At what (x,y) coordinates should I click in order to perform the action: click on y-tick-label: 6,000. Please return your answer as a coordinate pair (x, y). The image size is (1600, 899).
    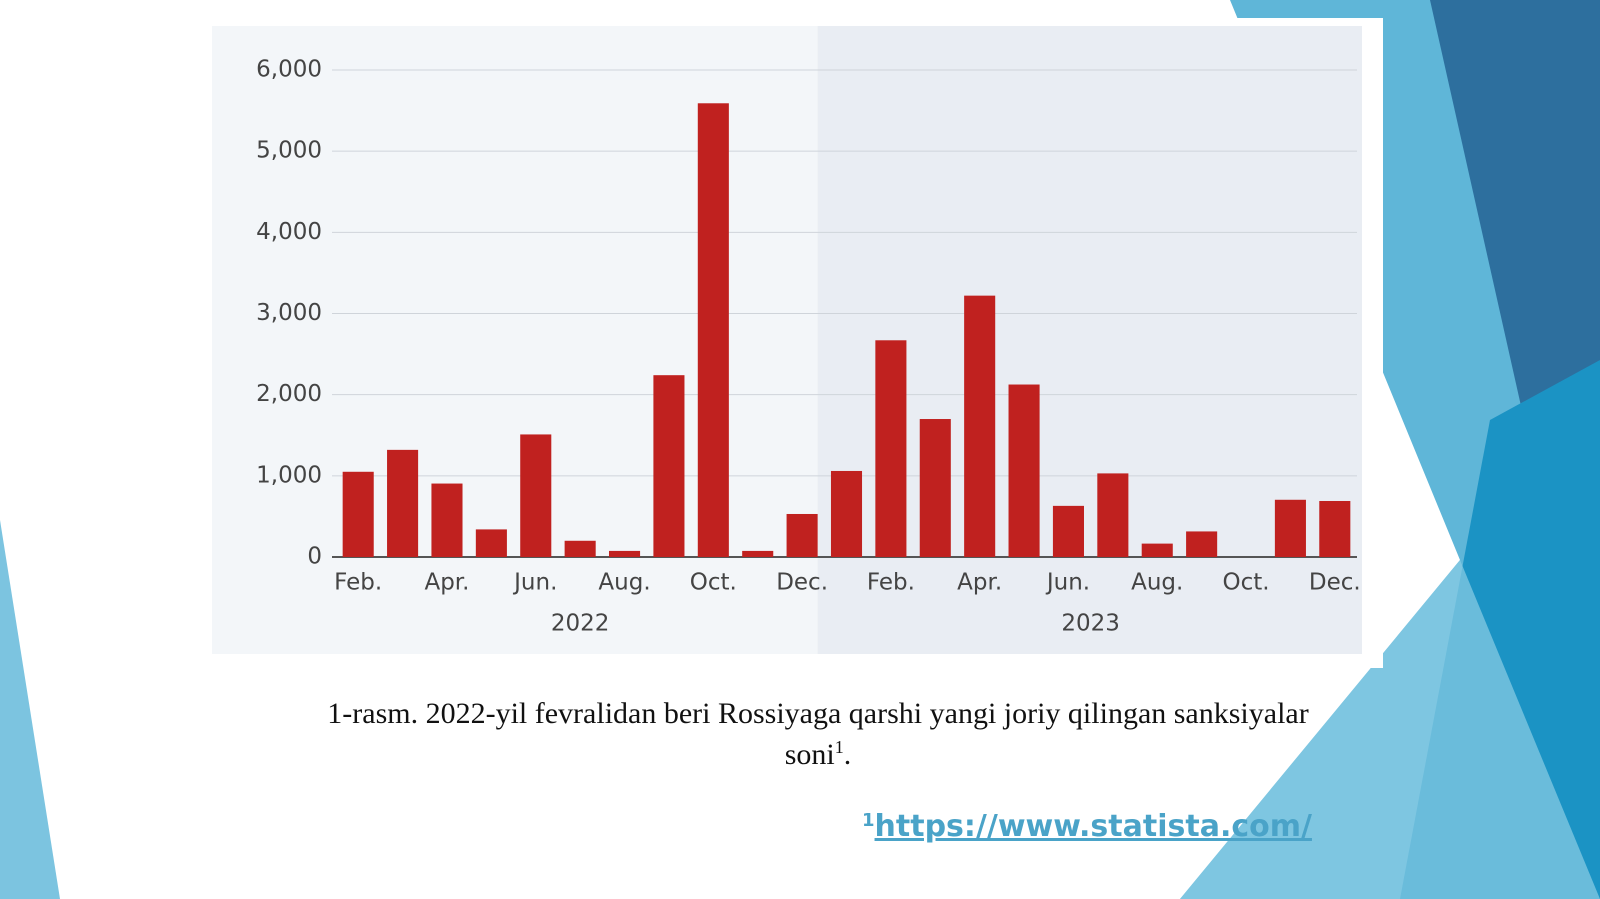
    Looking at the image, I should click on (289, 70).